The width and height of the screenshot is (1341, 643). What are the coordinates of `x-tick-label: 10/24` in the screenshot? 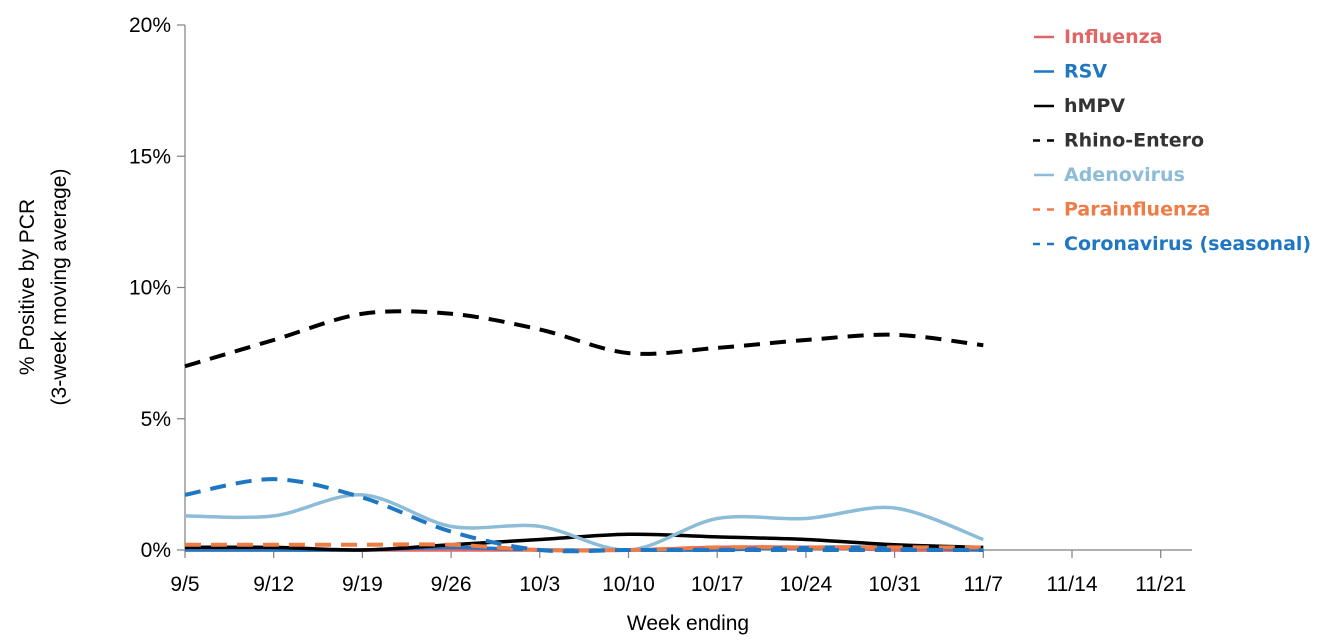 It's located at (806, 584).